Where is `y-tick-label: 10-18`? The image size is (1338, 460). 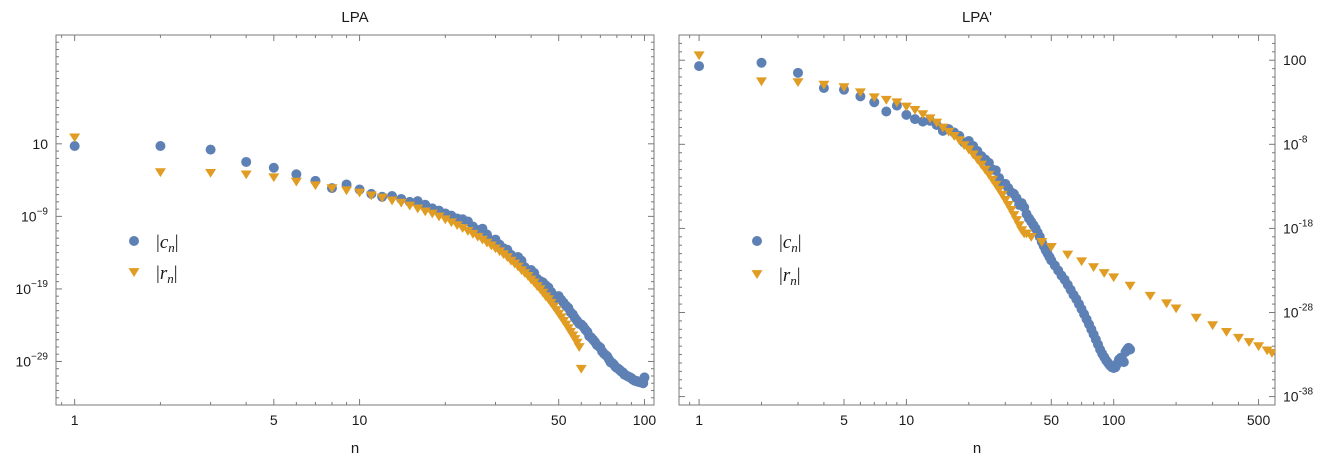
y-tick-label: 10-18 is located at coordinates (1298, 227).